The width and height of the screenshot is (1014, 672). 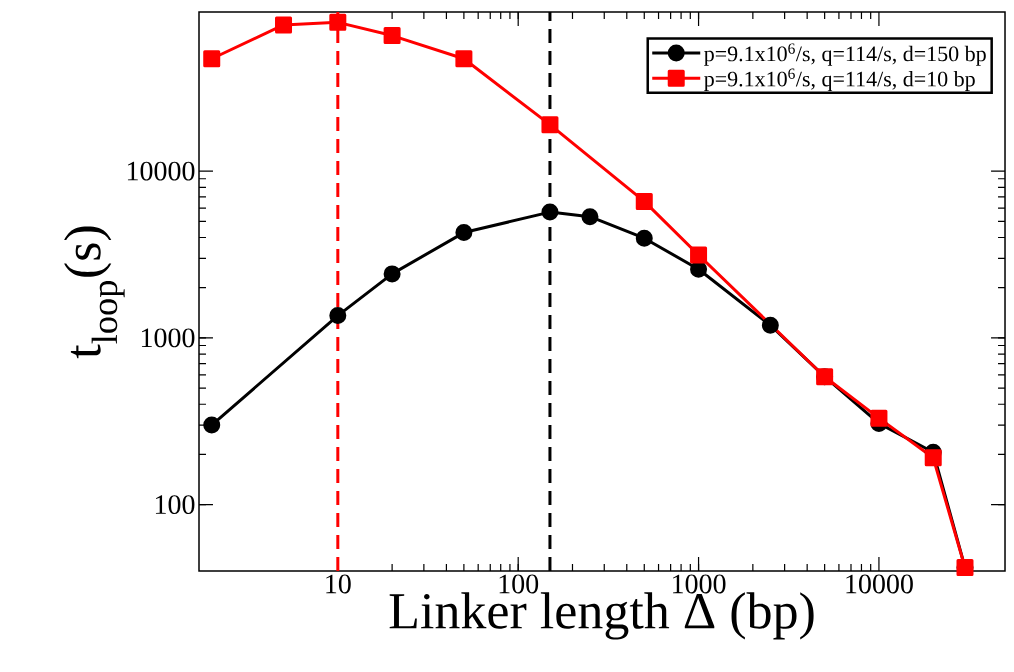 I want to click on x-tick-label: 100, so click(x=519, y=584).